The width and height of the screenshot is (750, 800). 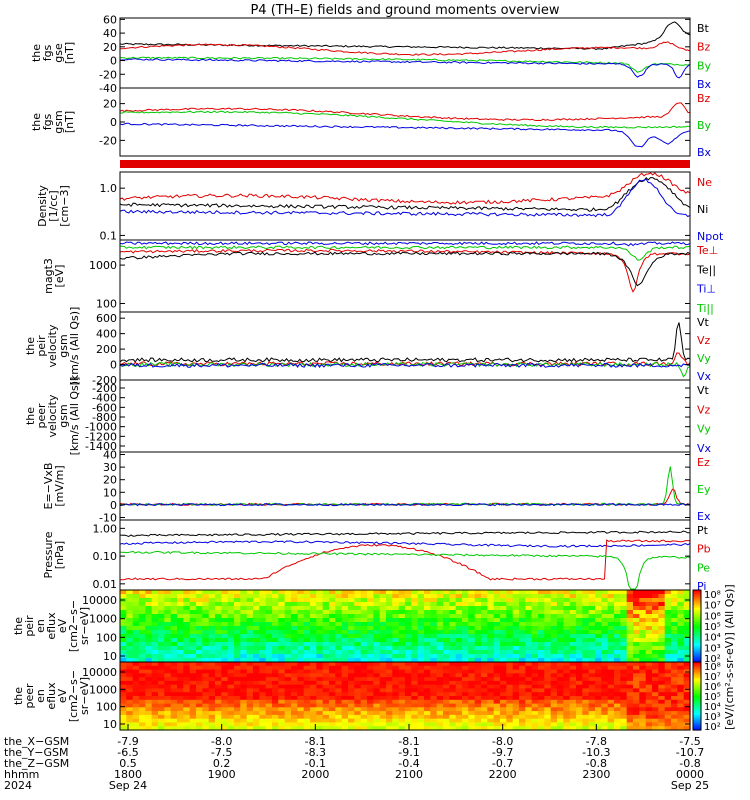 What do you see at coordinates (127, 741) in the screenshot?
I see `time-row-value: -7.9` at bounding box center [127, 741].